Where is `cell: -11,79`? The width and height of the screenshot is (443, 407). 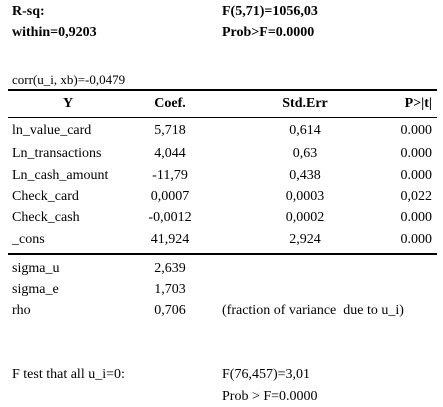
cell: -11,79 is located at coordinates (170, 175).